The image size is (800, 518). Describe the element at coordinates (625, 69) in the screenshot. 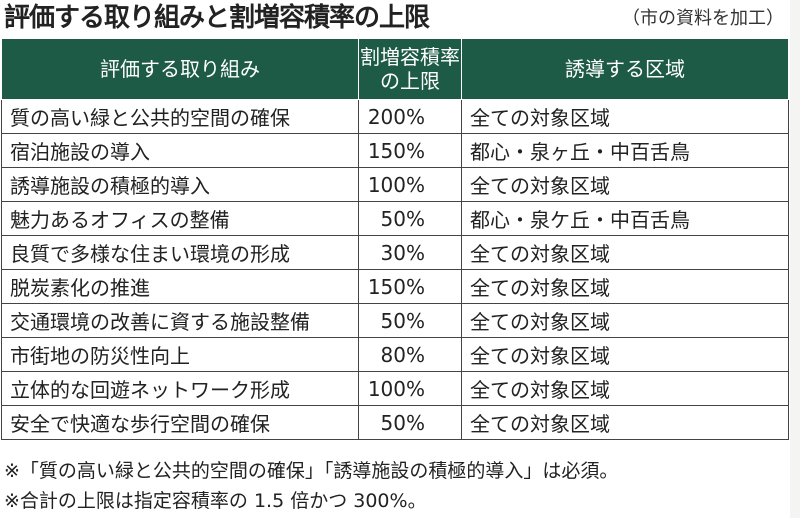

I see `header-district: 誘導する区域` at that location.